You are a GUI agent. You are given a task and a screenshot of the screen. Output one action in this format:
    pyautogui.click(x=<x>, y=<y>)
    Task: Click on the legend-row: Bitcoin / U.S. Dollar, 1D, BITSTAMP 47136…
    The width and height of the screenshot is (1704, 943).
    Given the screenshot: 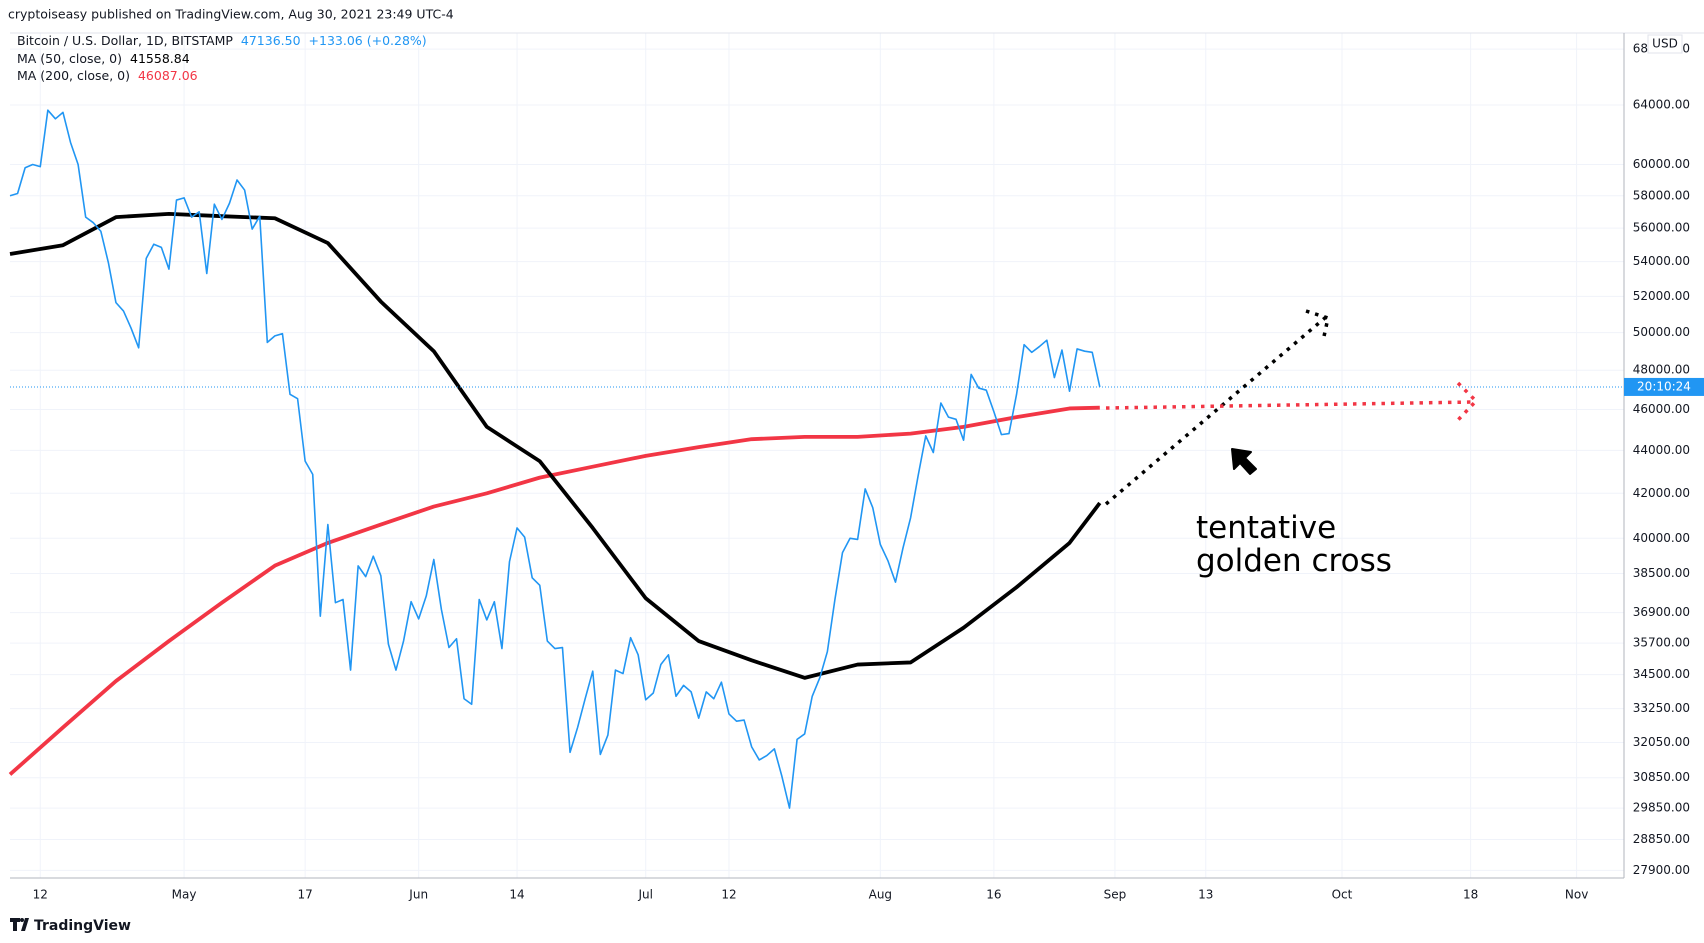 What is the action you would take?
    pyautogui.click(x=222, y=40)
    